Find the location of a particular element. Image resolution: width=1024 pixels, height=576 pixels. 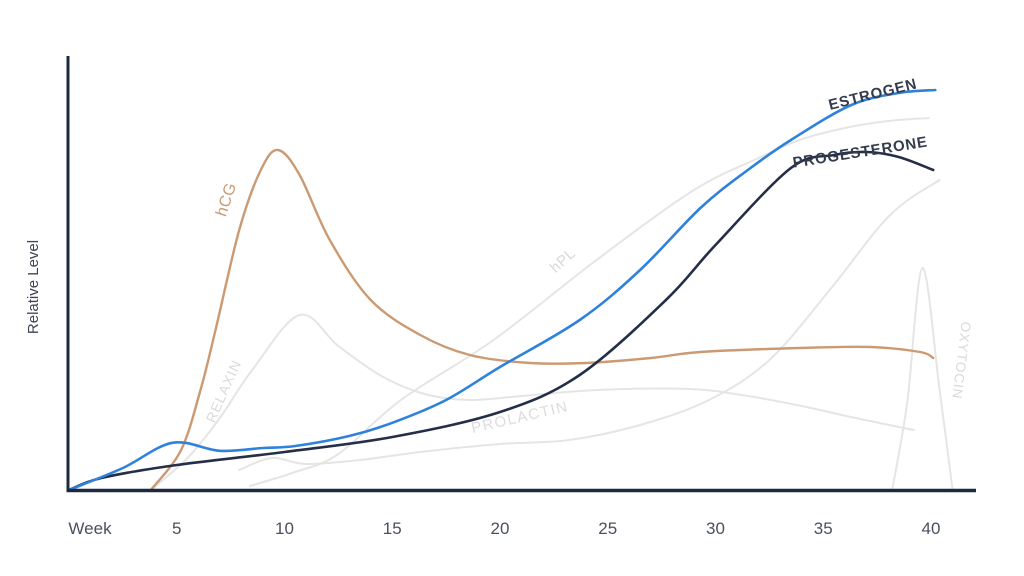

hpl-label: hPL is located at coordinates (563, 261).